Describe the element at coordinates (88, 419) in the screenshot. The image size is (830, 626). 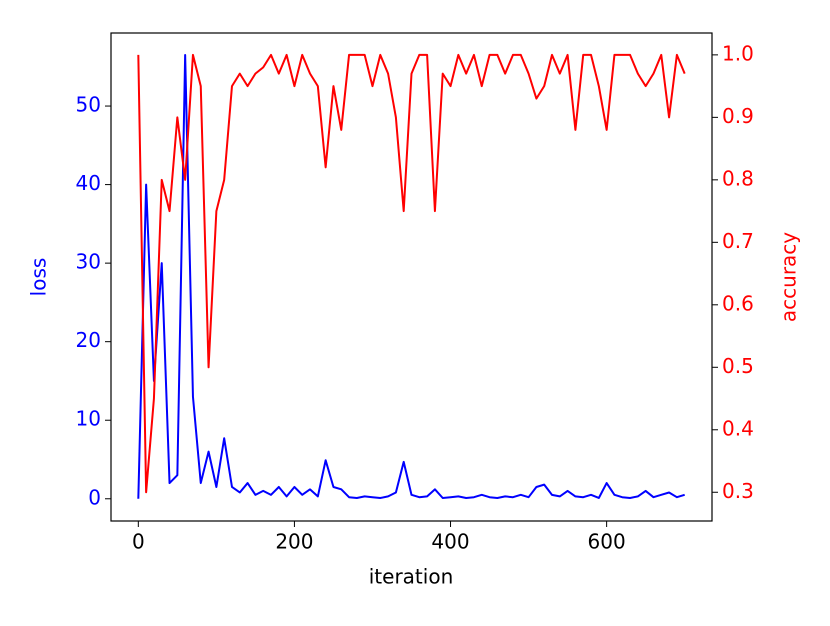
I see `y-tick-label: 10` at that location.